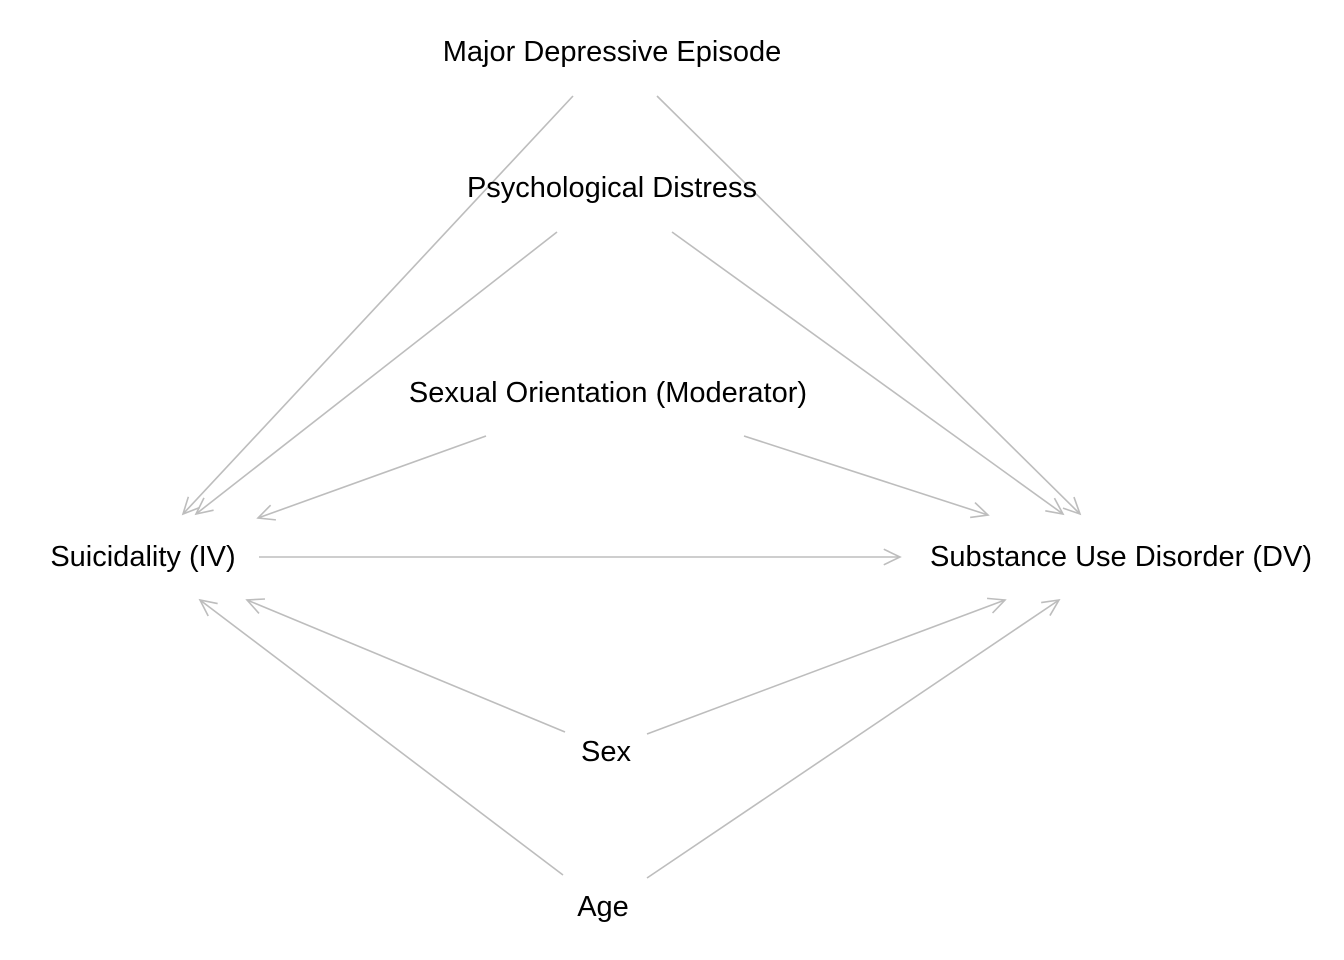 The image size is (1344, 960). I want to click on edge-so-dv, so click(866, 477).